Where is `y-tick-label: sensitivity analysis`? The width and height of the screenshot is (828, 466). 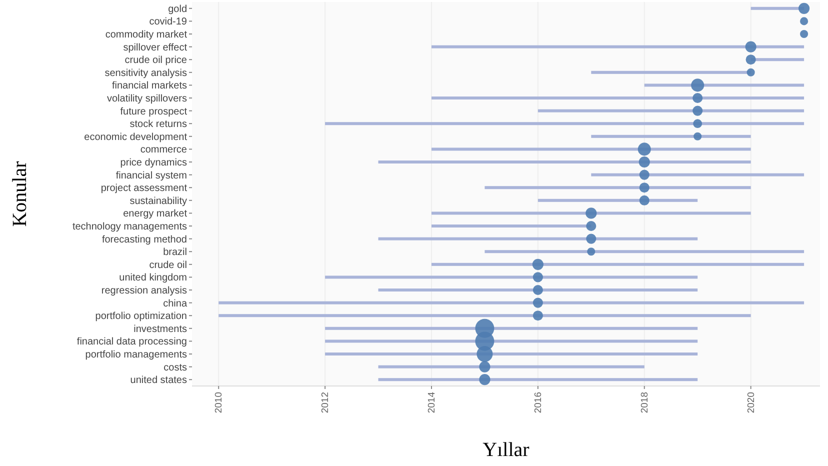
y-tick-label: sensitivity analysis is located at coordinates (145, 73).